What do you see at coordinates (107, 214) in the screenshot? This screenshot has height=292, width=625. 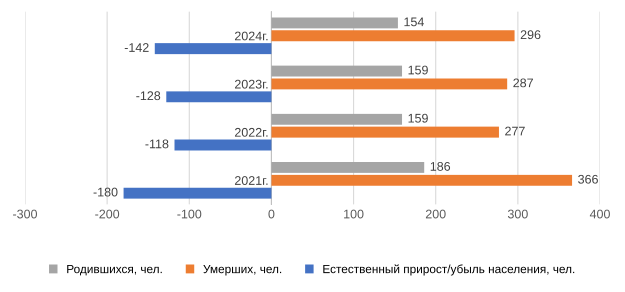 I see `x-tick-label: -200` at bounding box center [107, 214].